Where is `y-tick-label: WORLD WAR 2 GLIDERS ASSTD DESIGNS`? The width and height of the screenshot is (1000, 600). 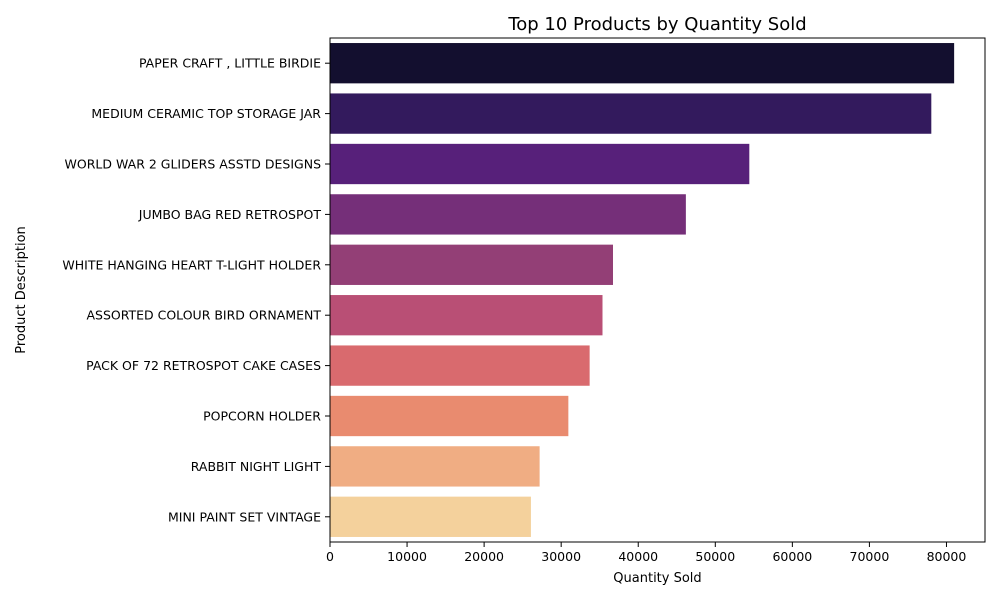 y-tick-label: WORLD WAR 2 GLIDERS ASSTD DESIGNS is located at coordinates (193, 164).